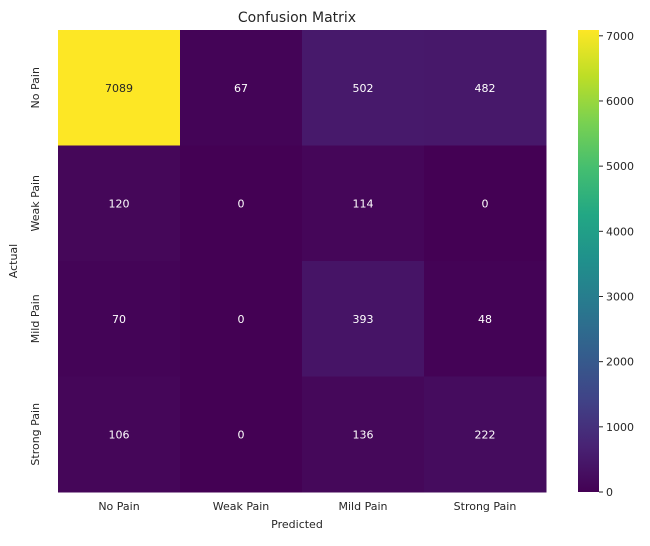 Image resolution: width=650 pixels, height=546 pixels. I want to click on heatmap-cell-strong-pain-weak-pain, so click(241, 434).